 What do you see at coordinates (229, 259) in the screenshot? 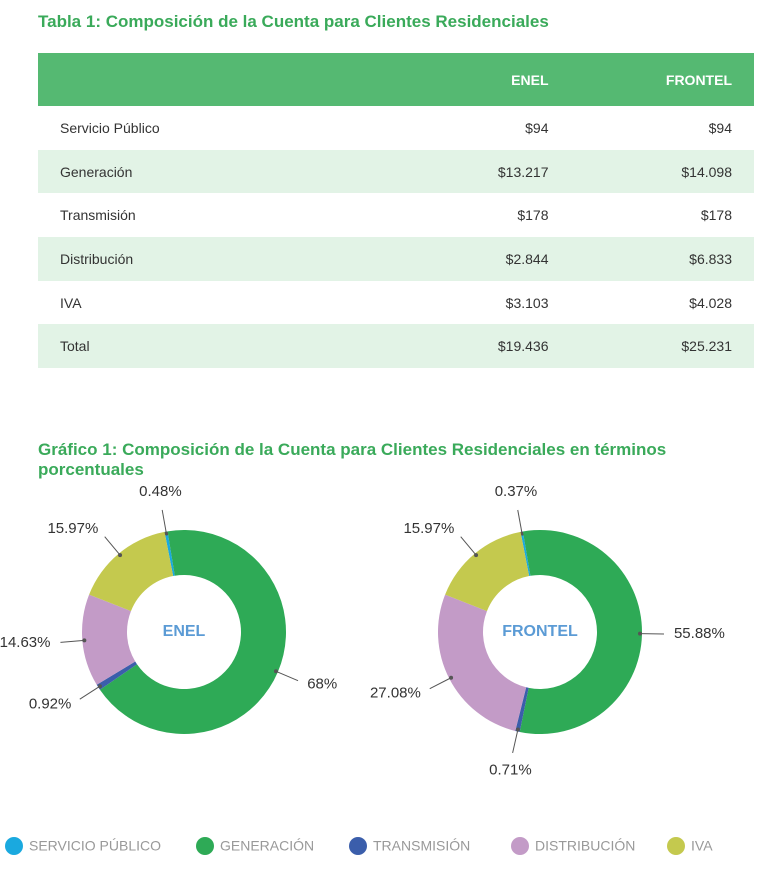
I see `table-cell: Distribución` at bounding box center [229, 259].